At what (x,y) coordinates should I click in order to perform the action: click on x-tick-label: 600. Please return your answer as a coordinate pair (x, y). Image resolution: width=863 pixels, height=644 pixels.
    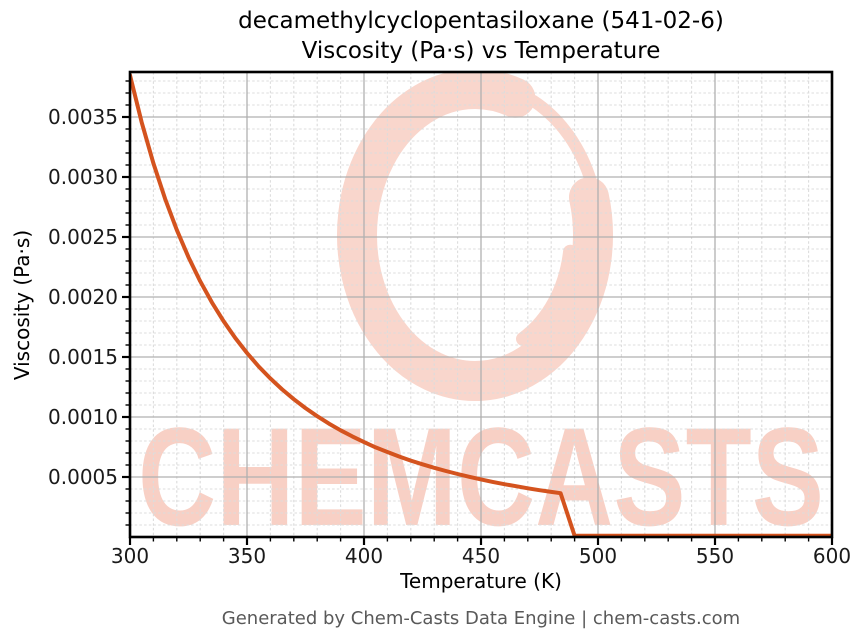
    Looking at the image, I should click on (832, 556).